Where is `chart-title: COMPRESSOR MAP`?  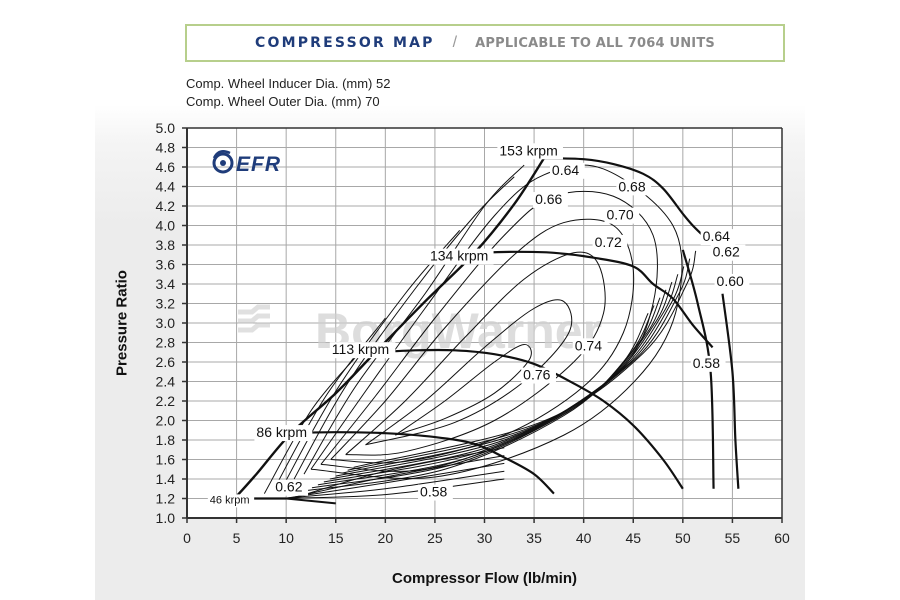
chart-title: COMPRESSOR MAP is located at coordinates (345, 43).